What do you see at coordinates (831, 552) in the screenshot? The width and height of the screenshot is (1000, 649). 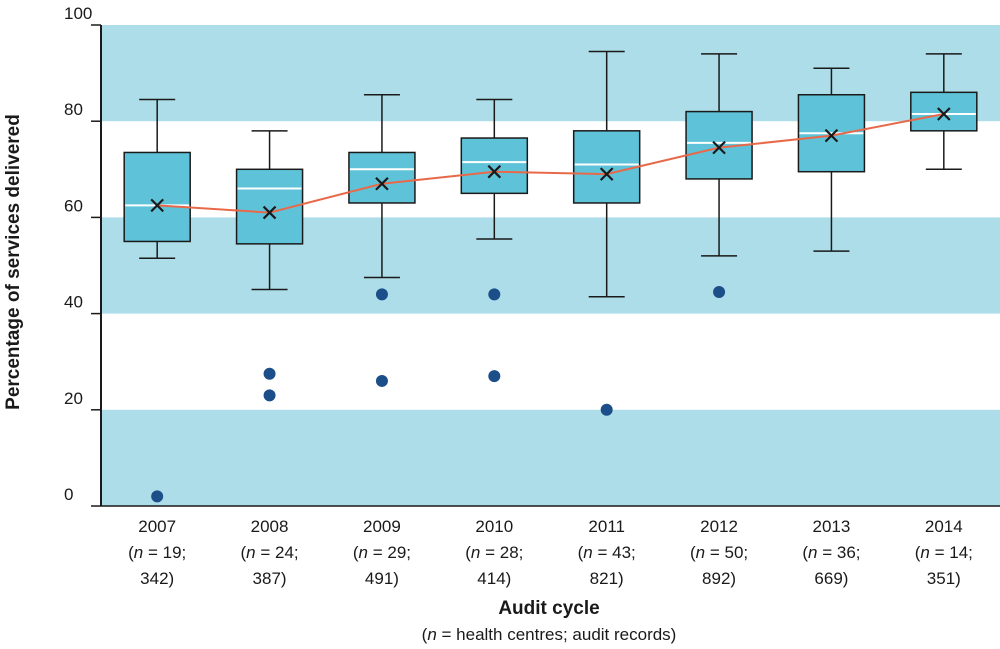 I see `x-tick-n-2013: (n = 36;` at bounding box center [831, 552].